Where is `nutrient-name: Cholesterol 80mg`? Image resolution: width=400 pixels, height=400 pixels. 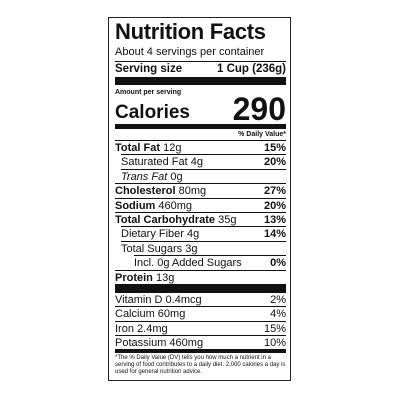 nutrient-name: Cholesterol 80mg is located at coordinates (160, 190).